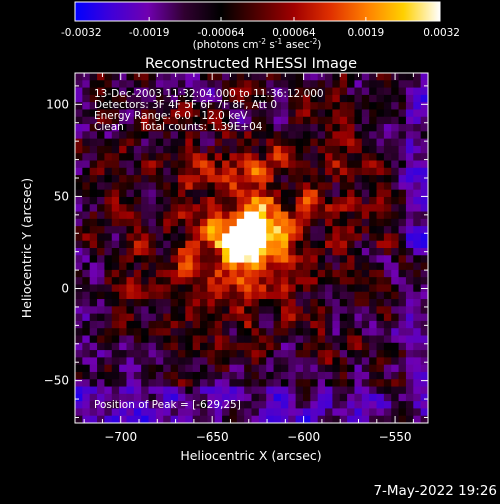  What do you see at coordinates (395, 437) in the screenshot?
I see `x-tick-label: −550` at bounding box center [395, 437].